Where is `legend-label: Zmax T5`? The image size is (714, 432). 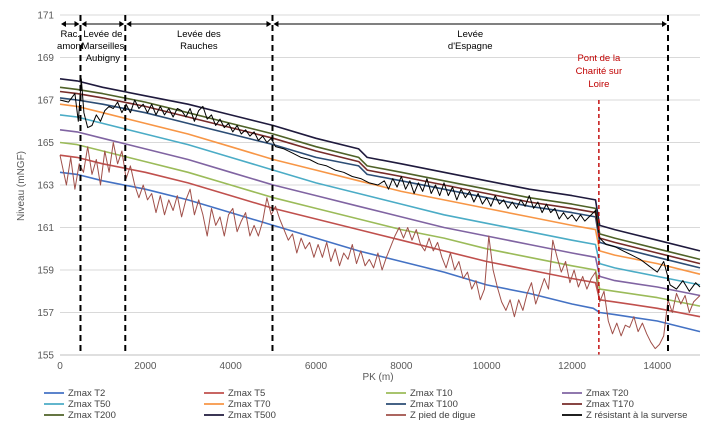
legend-label: Zmax T5 is located at coordinates (246, 393).